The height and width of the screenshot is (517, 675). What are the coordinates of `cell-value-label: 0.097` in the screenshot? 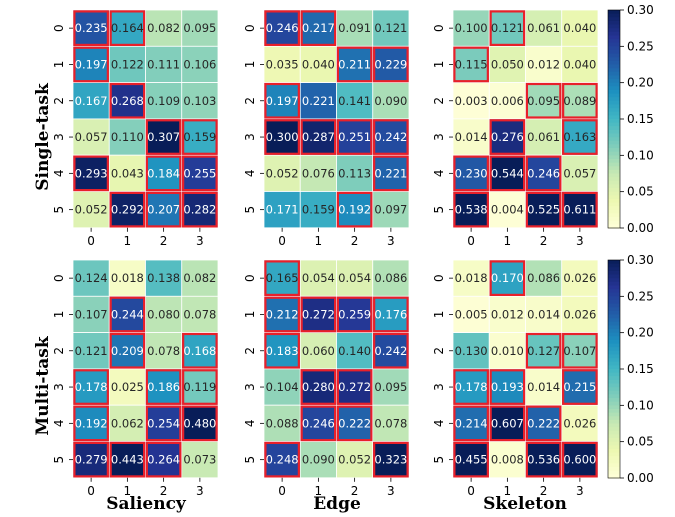 It's located at (390, 210).